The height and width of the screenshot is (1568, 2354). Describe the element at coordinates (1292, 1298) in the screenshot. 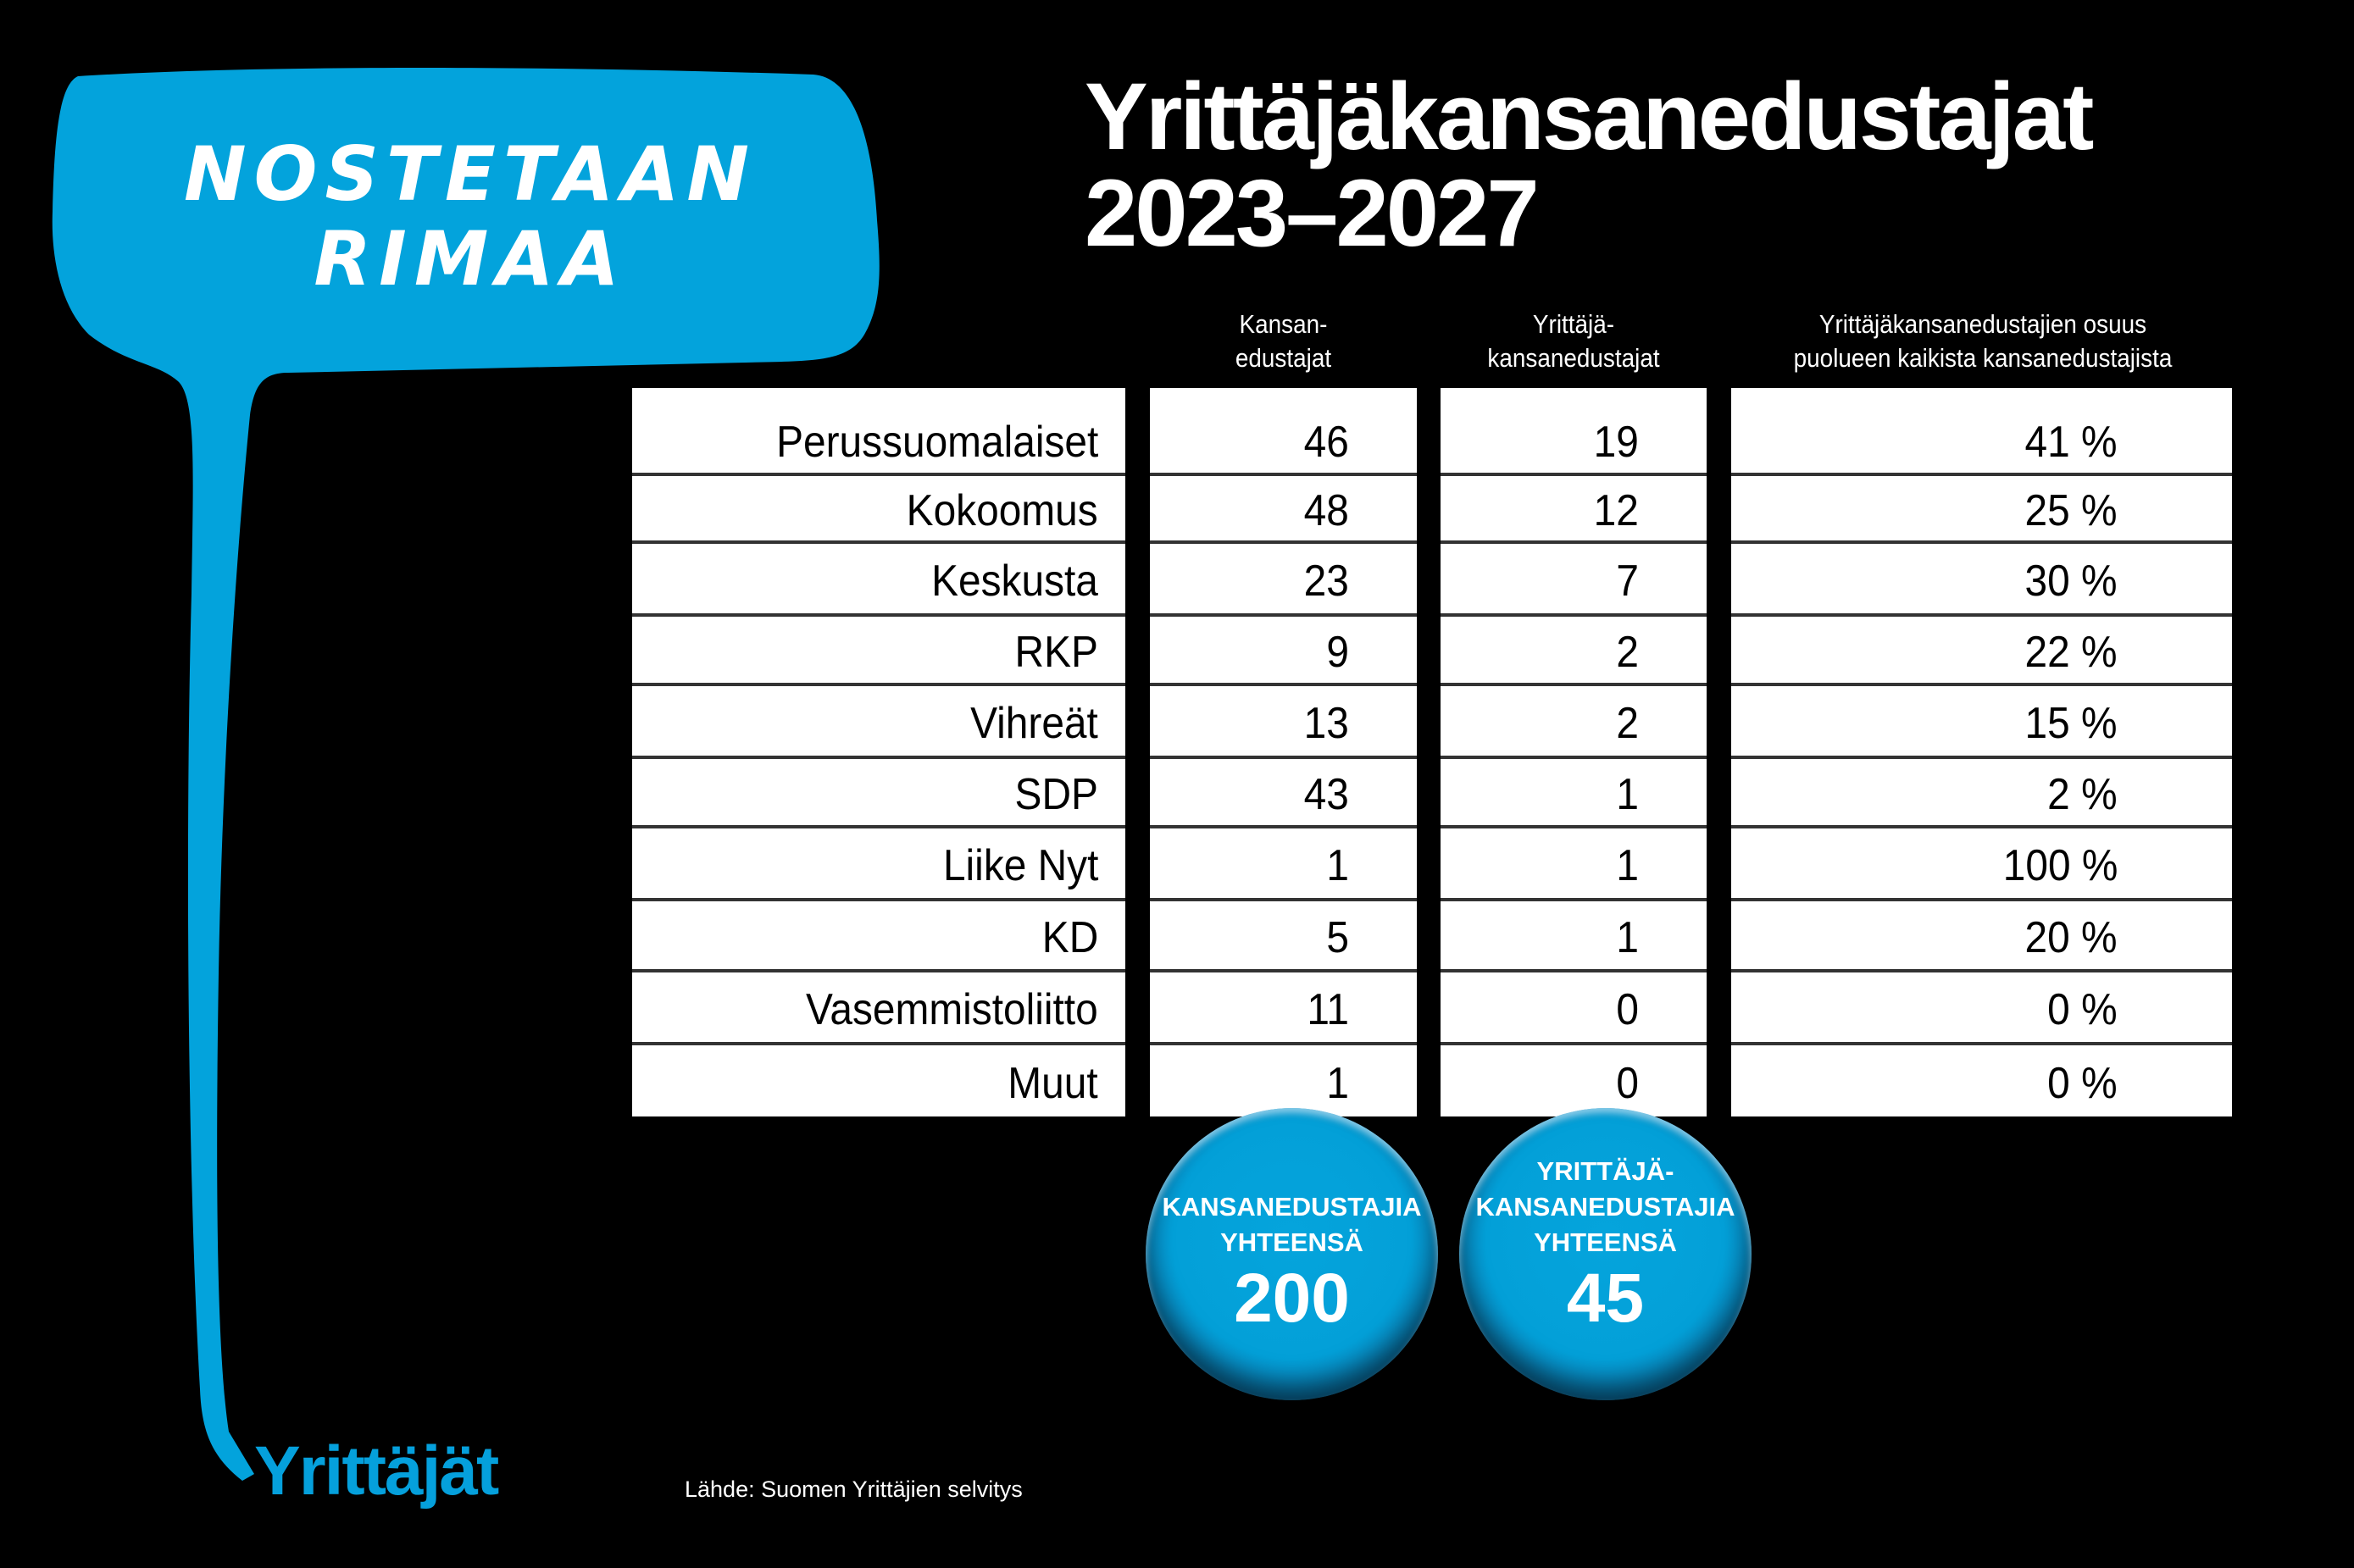

I see `total-mps-value: 200` at that location.